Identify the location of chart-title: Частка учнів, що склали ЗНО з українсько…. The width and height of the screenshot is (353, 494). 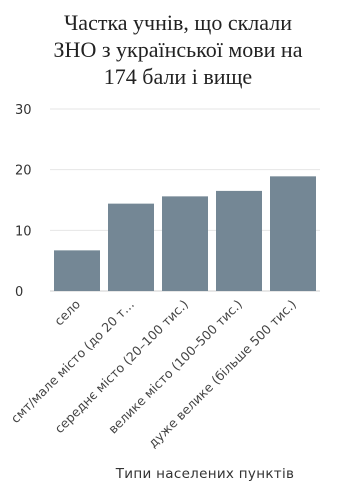
(178, 49).